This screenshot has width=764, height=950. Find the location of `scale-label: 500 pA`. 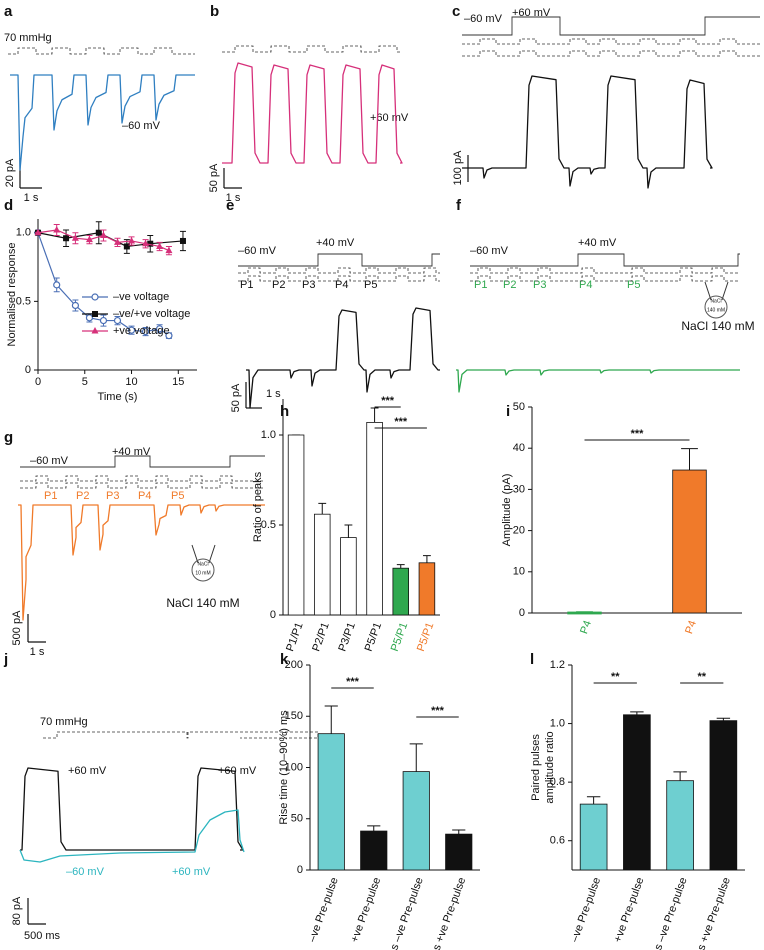

scale-label: 500 pA is located at coordinates (17, 628).